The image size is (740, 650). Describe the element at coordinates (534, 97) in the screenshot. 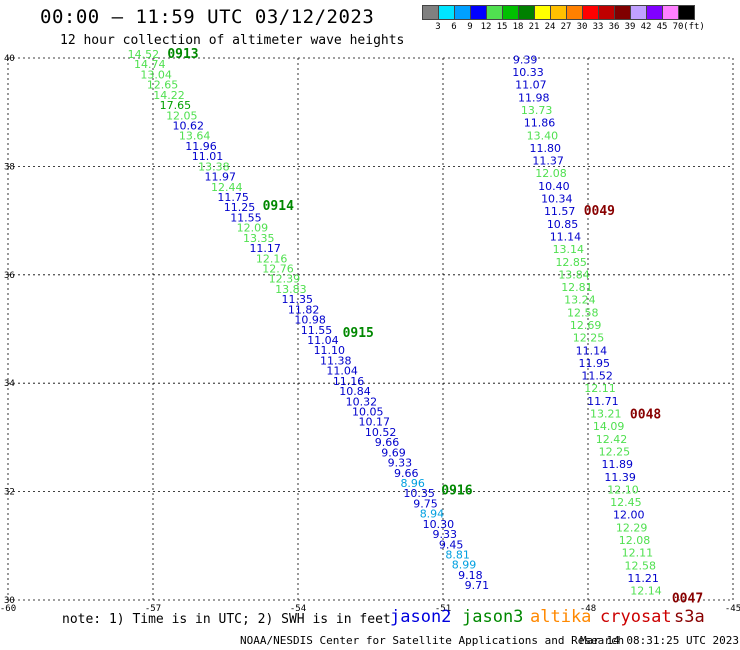

I see `wave-height-value: 11.98` at that location.